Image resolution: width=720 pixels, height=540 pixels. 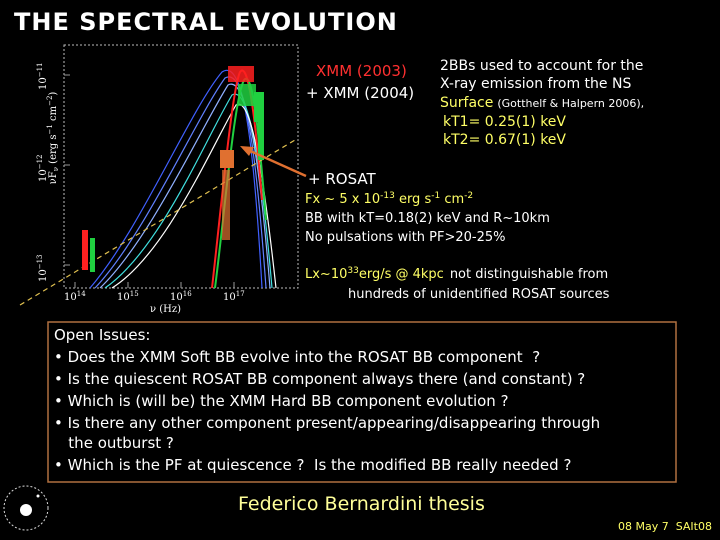 I want to click on flux-part: erg s, so click(x=413, y=199).